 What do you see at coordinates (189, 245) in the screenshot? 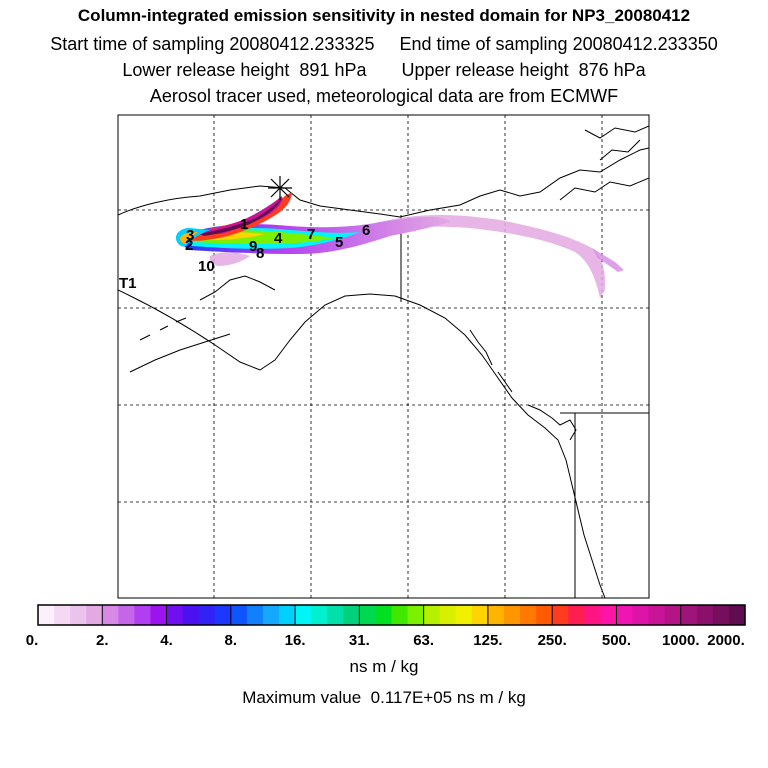
I see `trajectory-label-2: 2` at bounding box center [189, 245].